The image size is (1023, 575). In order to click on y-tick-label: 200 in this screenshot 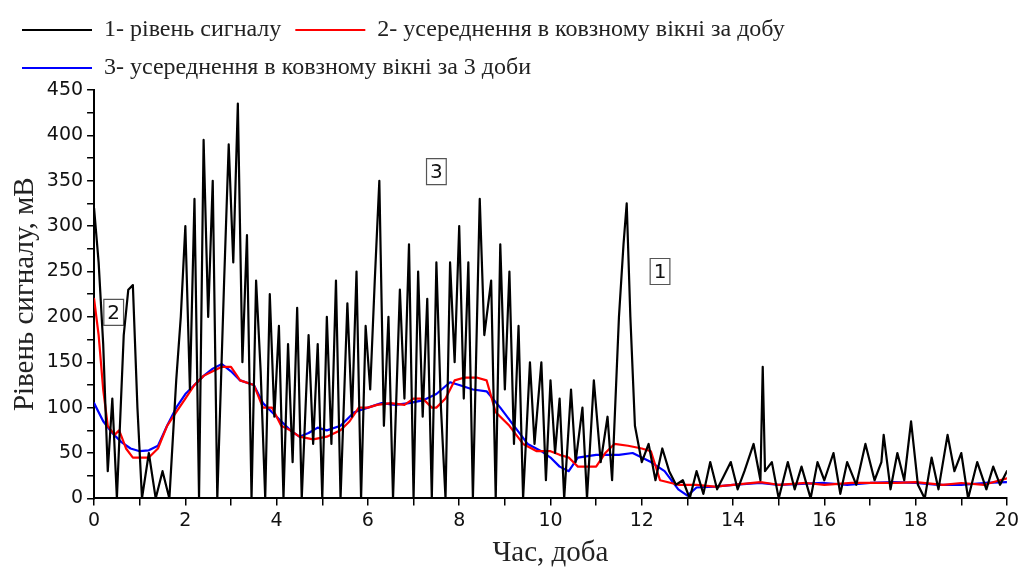, I will do `click(65, 314)`.